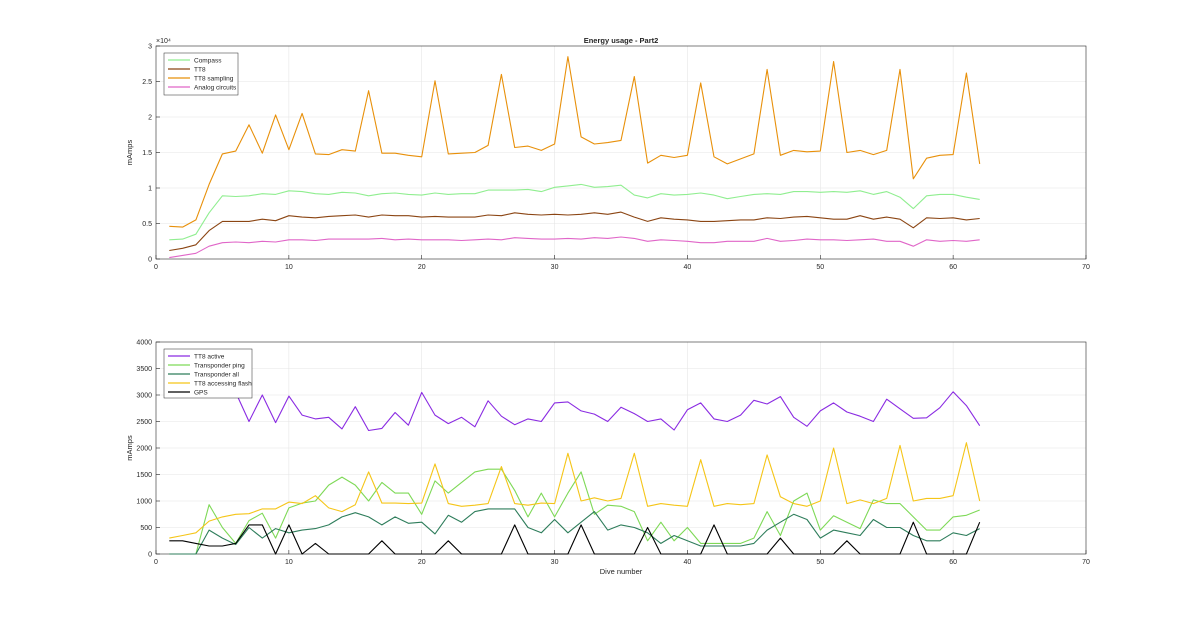 This screenshot has width=1200, height=622. Describe the element at coordinates (208, 60) in the screenshot. I see `top-legend-label-compass: Compass` at that location.